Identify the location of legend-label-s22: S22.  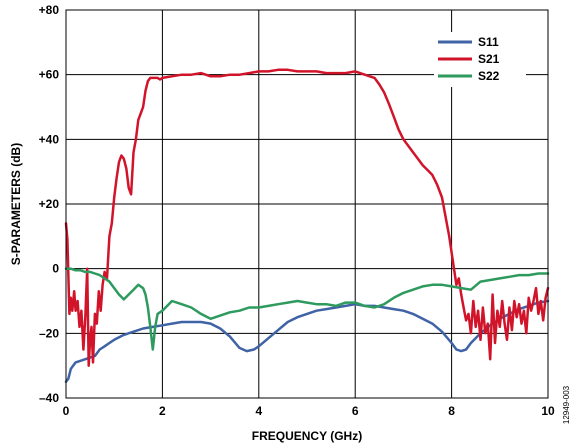
(489, 76).